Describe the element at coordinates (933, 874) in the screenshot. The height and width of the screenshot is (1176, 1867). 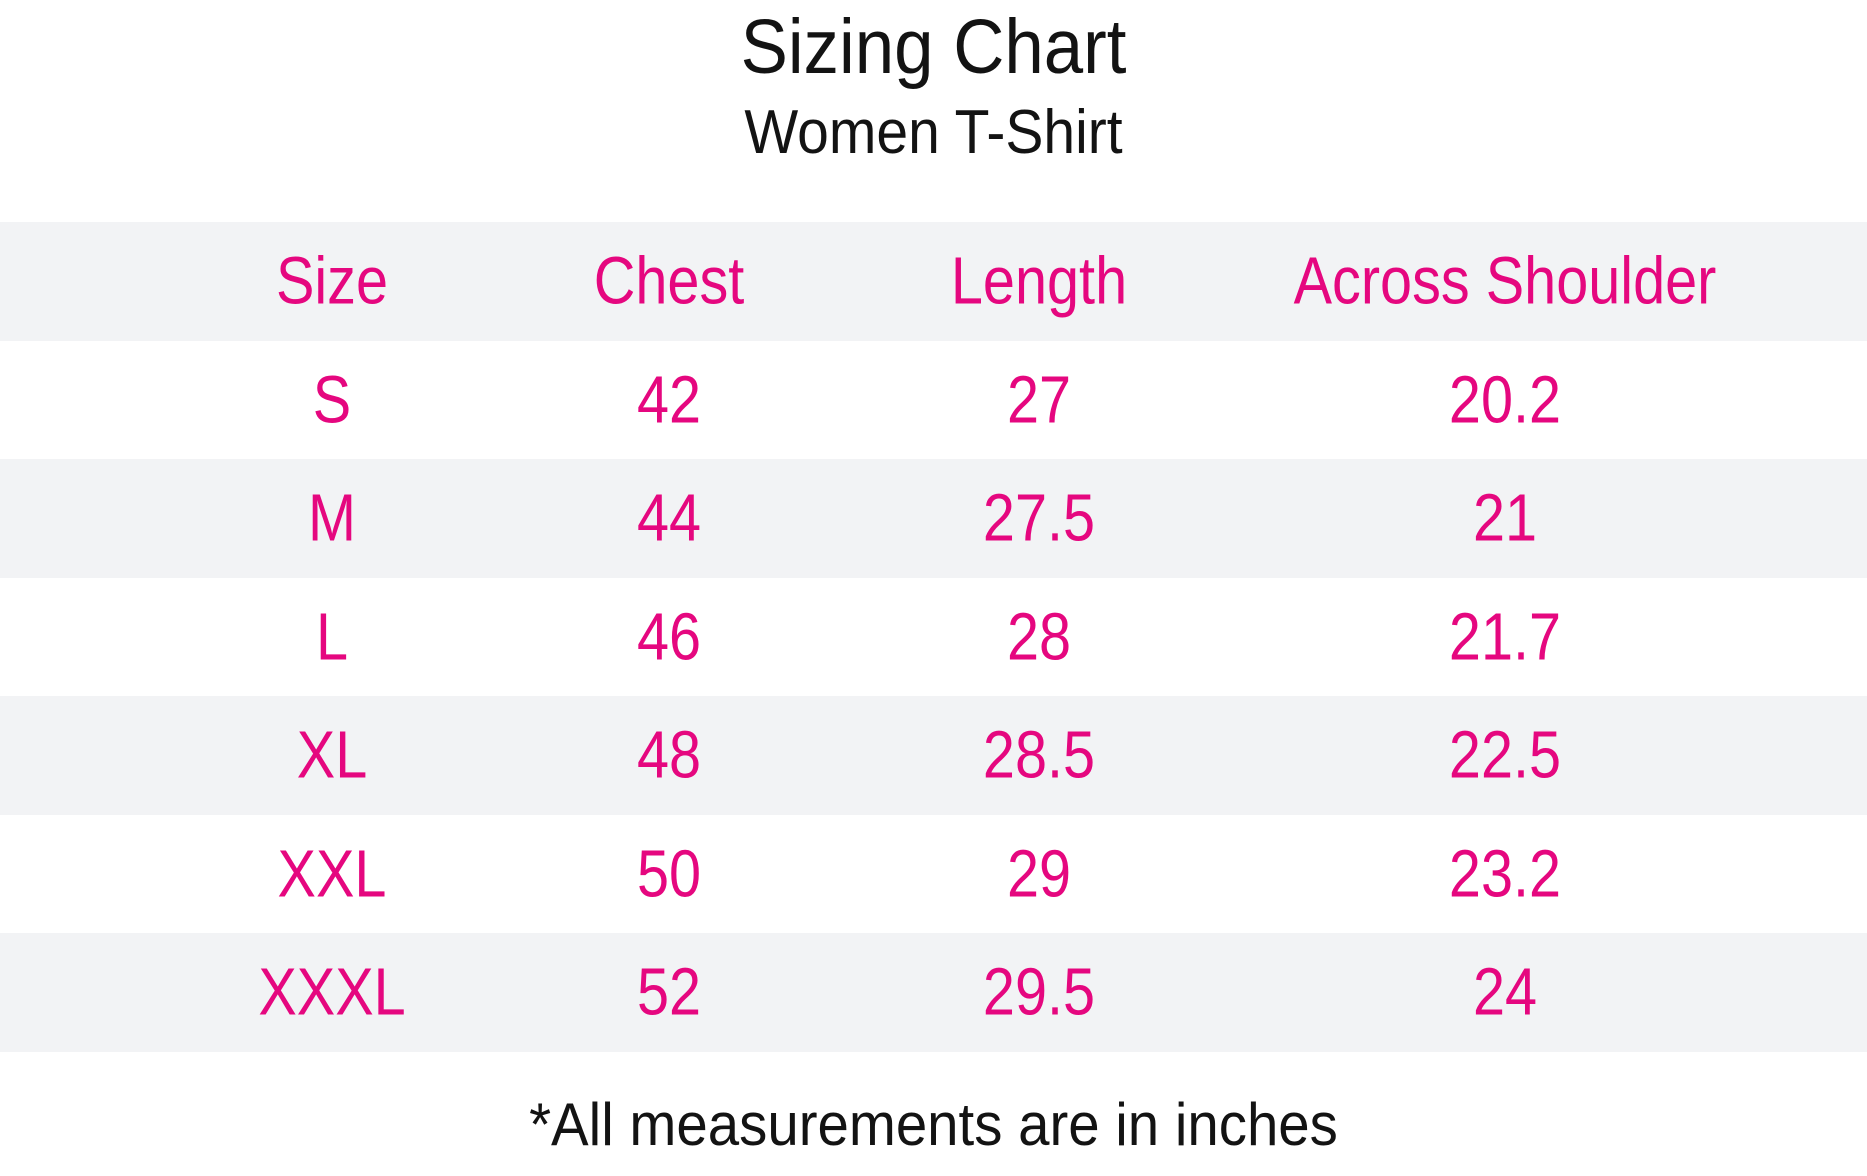
I see `table-row-xxl: XXL 50 29 23.2` at that location.